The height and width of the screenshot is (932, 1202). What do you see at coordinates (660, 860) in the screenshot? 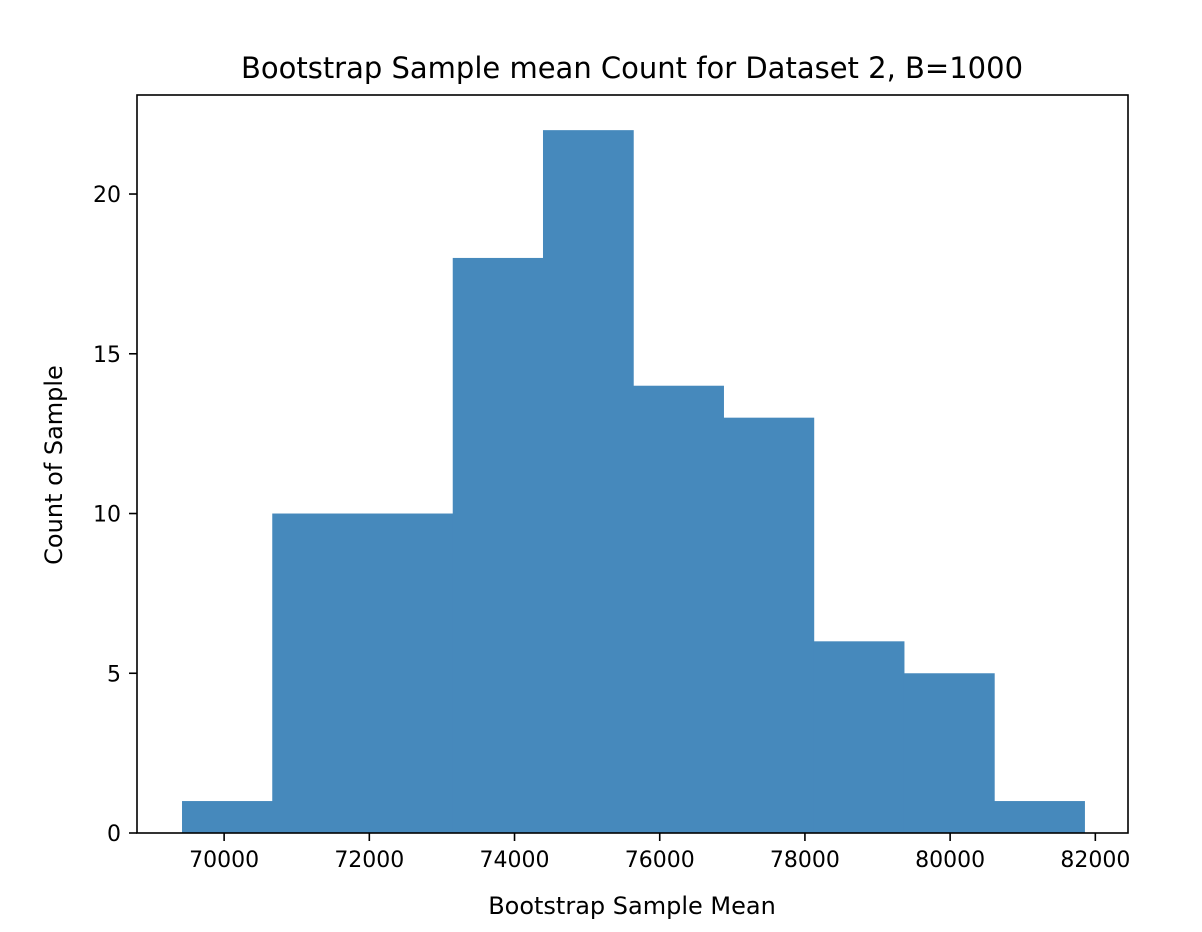
I see `x-tick-label: 76000` at bounding box center [660, 860].